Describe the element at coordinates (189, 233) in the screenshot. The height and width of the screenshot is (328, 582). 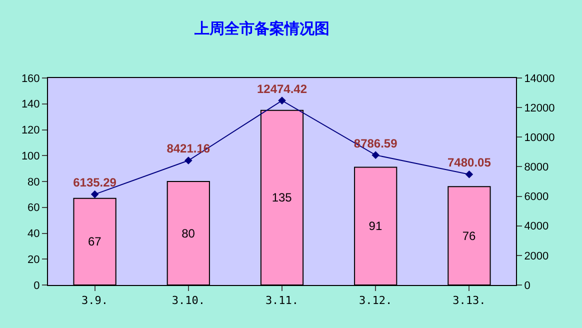
I see `data-label: 80` at that location.